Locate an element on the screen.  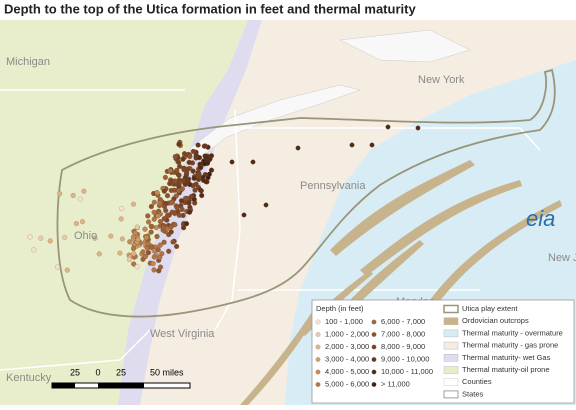
legend-label: 5,000 - 6,000 is located at coordinates (347, 383).